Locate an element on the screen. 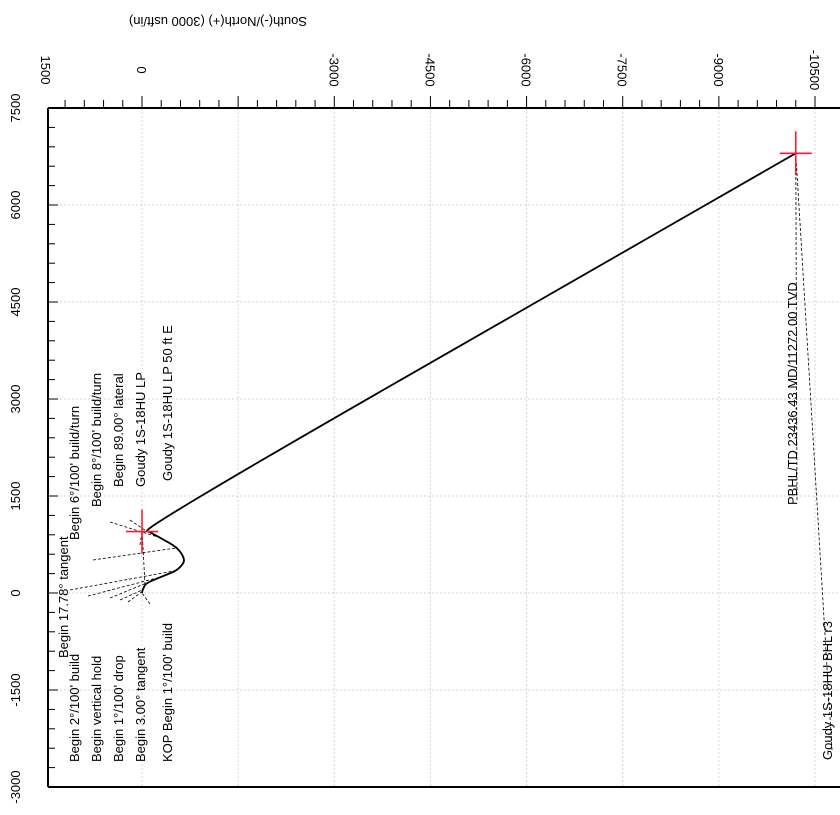 Image resolution: width=840 pixels, height=815 pixels. ew-tick-label: 4500 is located at coordinates (15, 302).